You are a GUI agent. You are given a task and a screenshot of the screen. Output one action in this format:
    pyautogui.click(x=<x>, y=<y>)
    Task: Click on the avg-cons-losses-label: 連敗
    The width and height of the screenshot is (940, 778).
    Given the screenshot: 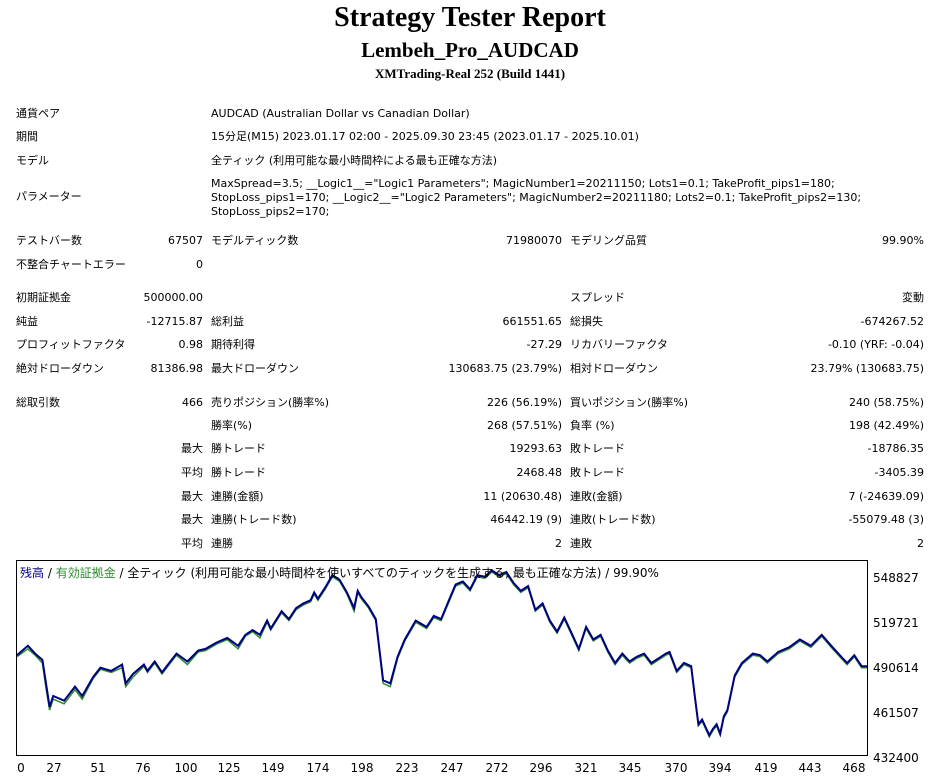 What is the action you would take?
    pyautogui.click(x=581, y=543)
    